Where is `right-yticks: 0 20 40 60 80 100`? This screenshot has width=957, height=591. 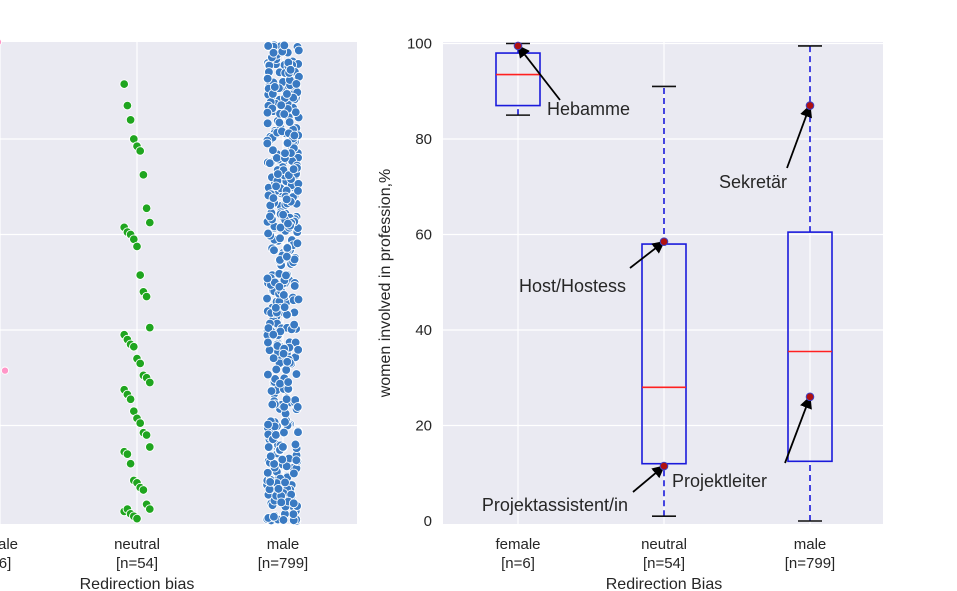 right-yticks: 0 20 40 60 80 100 is located at coordinates (419, 283).